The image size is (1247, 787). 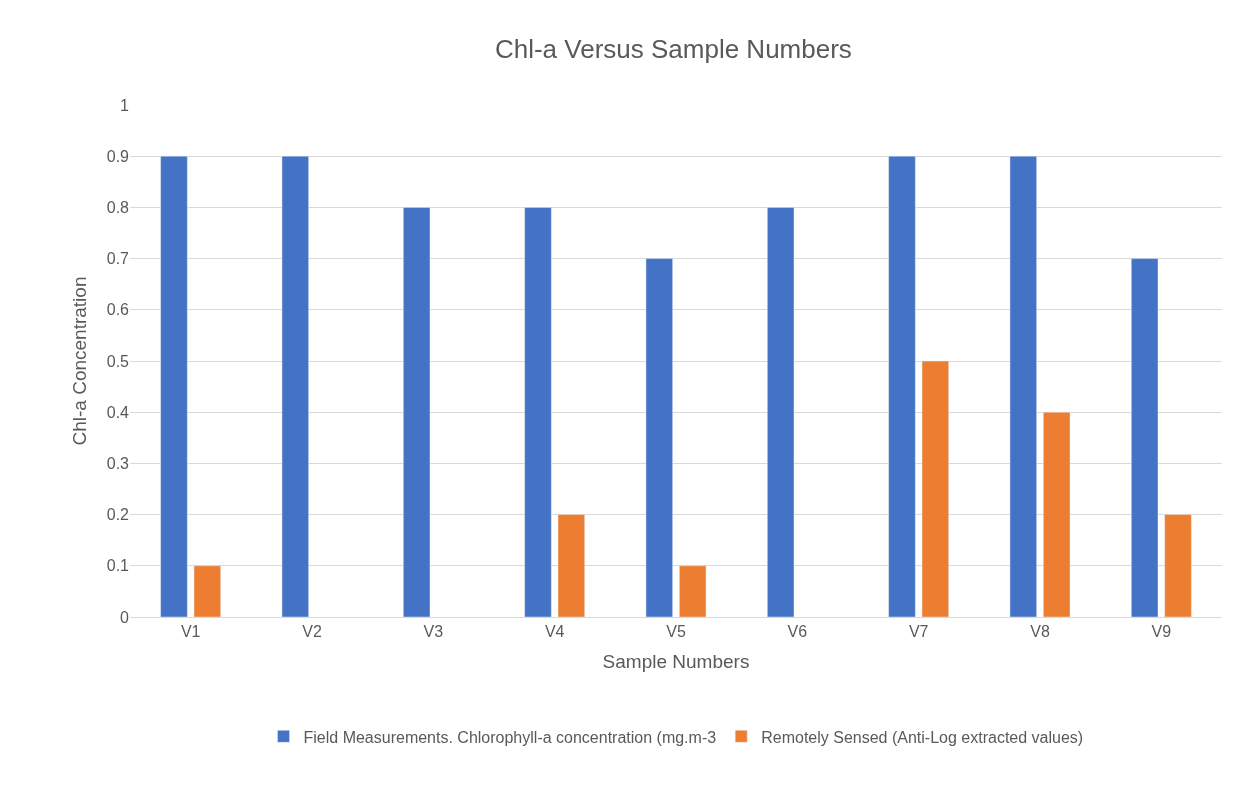 I want to click on x-tick-label: V1, so click(x=190, y=632).